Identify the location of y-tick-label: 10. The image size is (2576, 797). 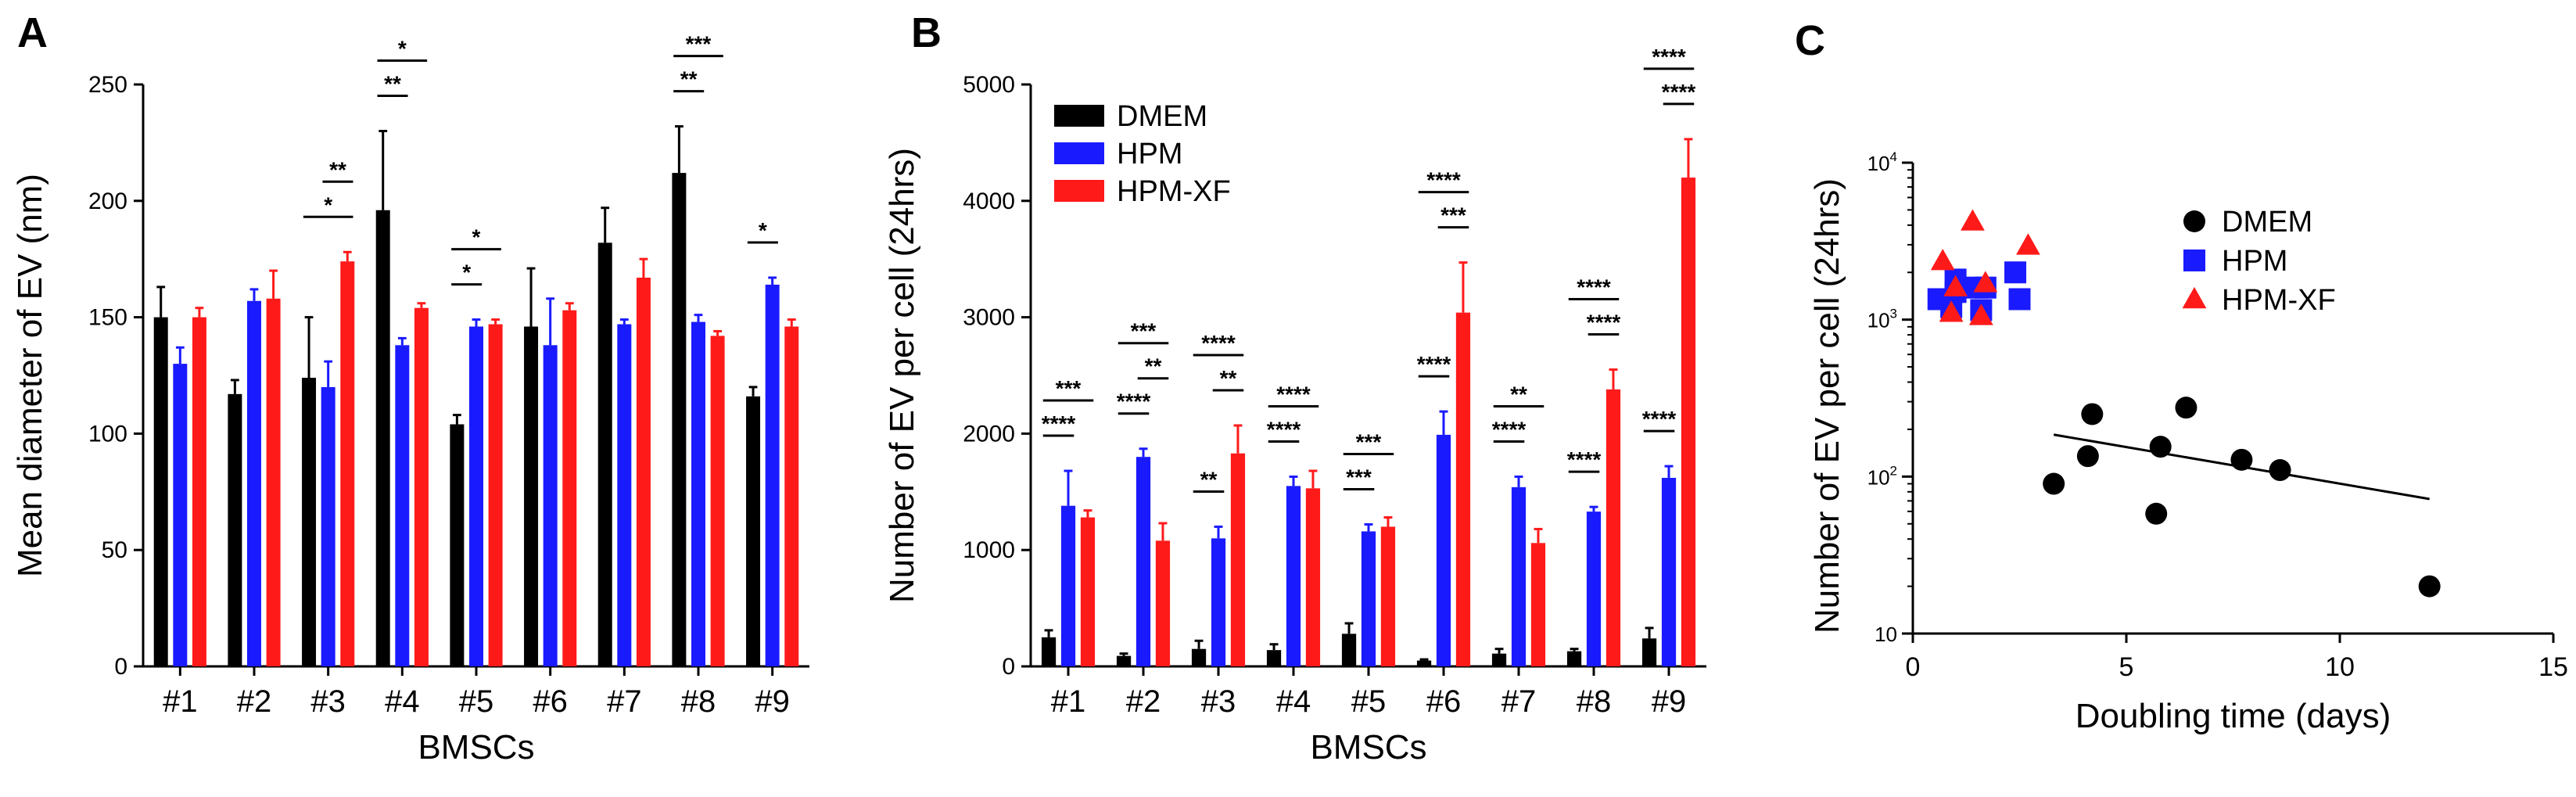
(1886, 634).